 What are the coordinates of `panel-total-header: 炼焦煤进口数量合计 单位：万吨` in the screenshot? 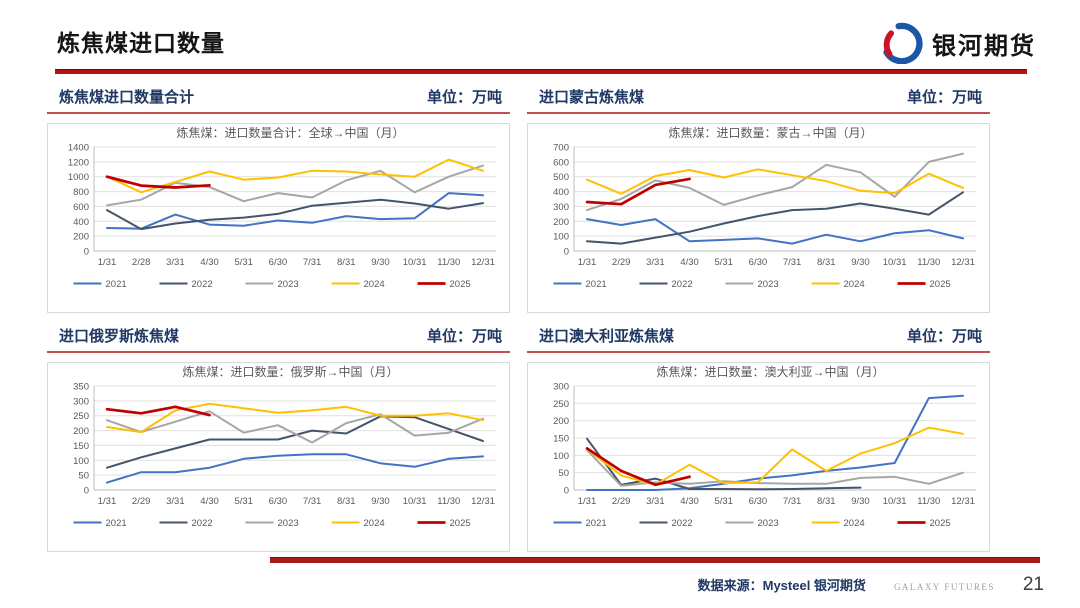 It's located at (278, 100).